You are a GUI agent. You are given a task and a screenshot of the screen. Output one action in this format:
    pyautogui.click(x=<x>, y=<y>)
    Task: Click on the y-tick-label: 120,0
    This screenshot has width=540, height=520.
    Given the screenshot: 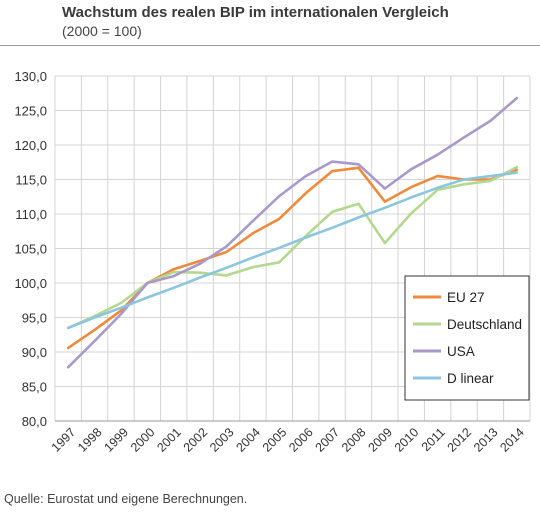 What is the action you would take?
    pyautogui.click(x=30, y=145)
    